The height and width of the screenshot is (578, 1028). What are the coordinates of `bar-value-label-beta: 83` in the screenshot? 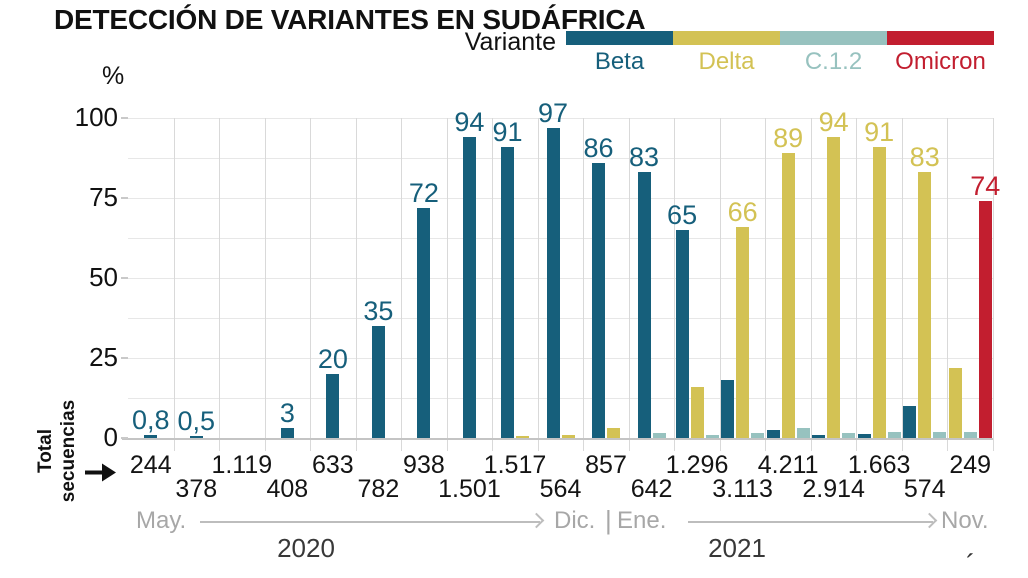 It's located at (644, 157).